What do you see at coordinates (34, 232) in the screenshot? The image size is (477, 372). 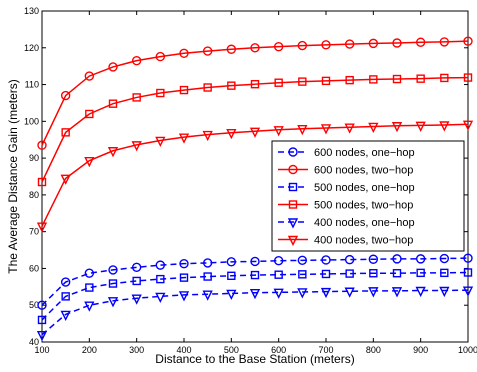 I see `y-tick-label: 70` at bounding box center [34, 232].